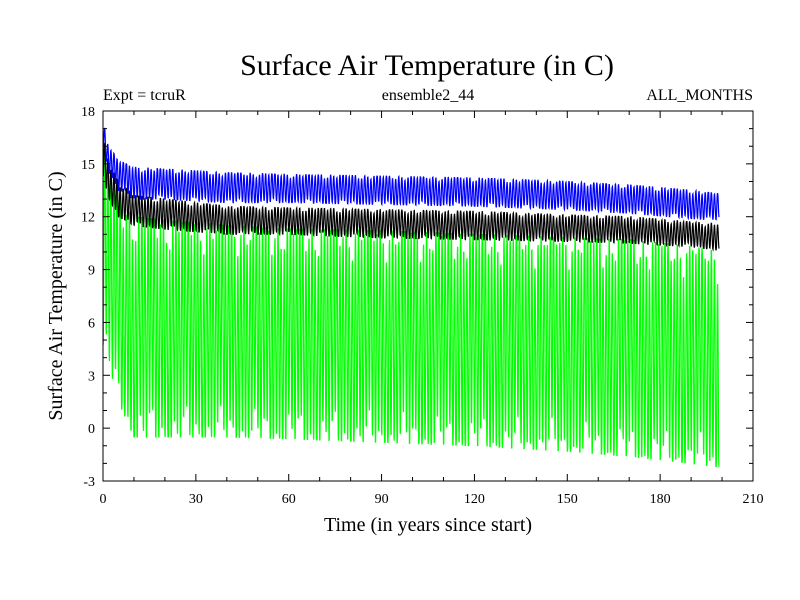  I want to click on x-tick-label: 180, so click(660, 499).